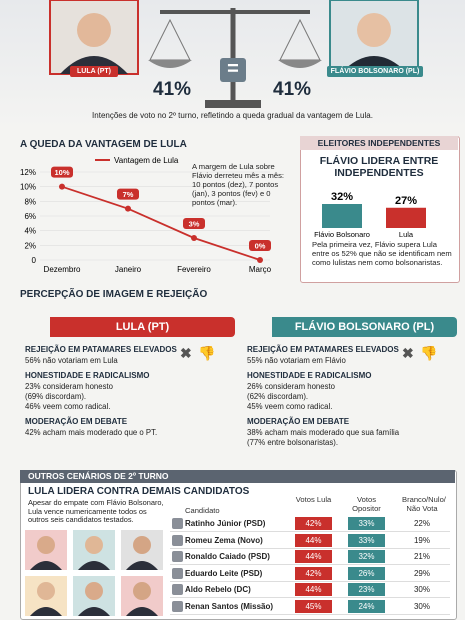 The width and height of the screenshot is (465, 620). I want to click on equals: =, so click(233, 69).